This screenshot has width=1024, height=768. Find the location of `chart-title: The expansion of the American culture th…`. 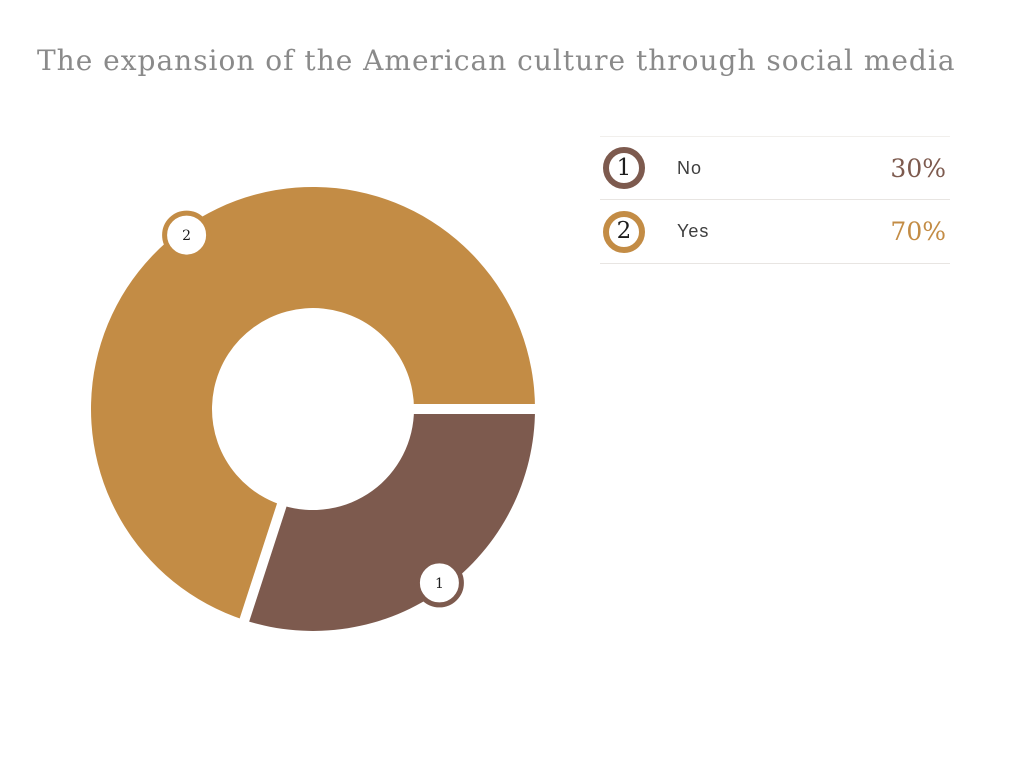

chart-title: The expansion of the American culture th… is located at coordinates (496, 60).